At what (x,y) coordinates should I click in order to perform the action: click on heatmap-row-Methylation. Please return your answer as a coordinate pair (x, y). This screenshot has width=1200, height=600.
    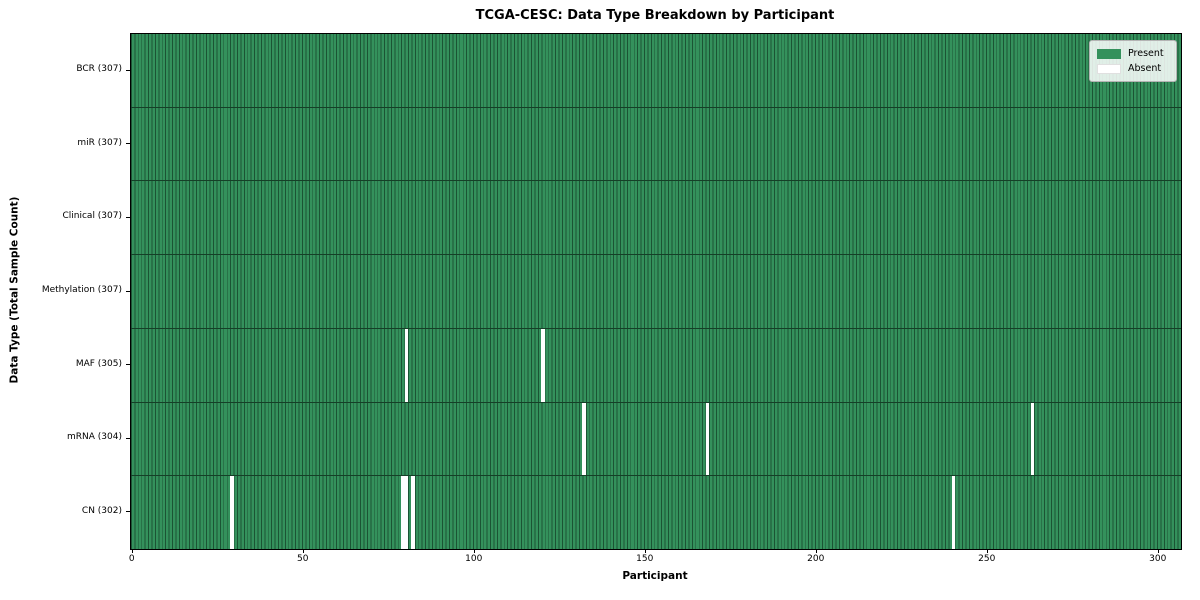
    Looking at the image, I should click on (656, 292).